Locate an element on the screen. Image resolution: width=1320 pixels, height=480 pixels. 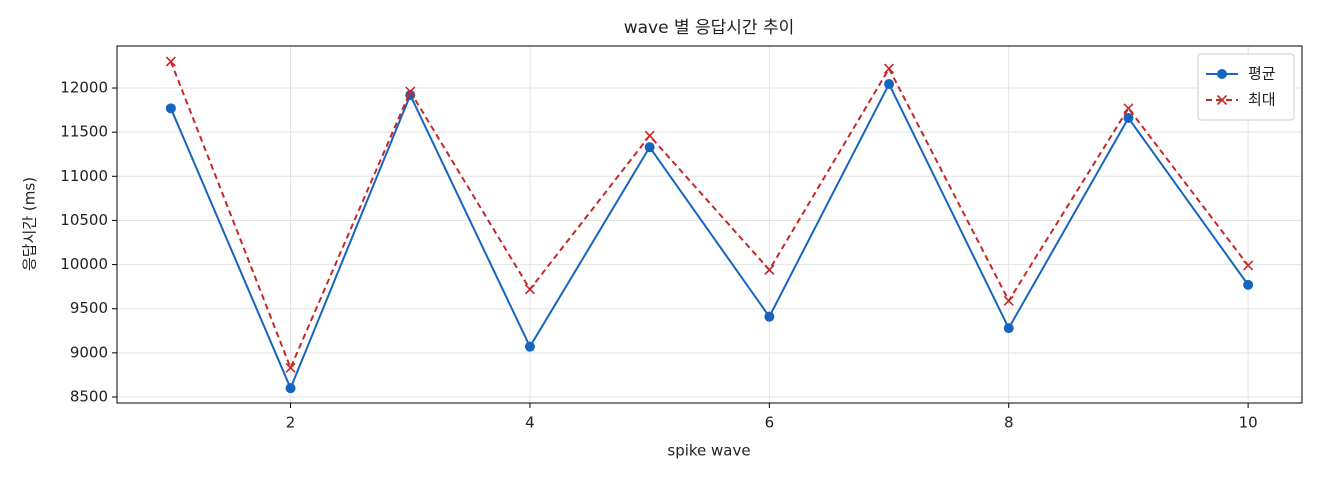
y-tick-label: 9000 is located at coordinates (89, 352).